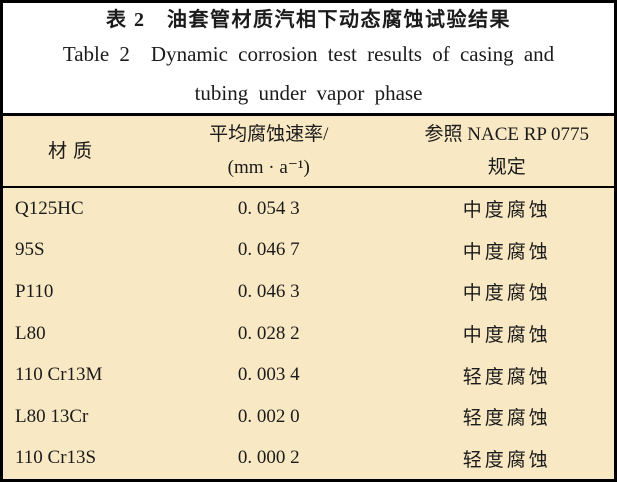 Image resolution: width=617 pixels, height=482 pixels. Describe the element at coordinates (268, 250) in the screenshot. I see `cell-rate: 0. 046 7` at that location.